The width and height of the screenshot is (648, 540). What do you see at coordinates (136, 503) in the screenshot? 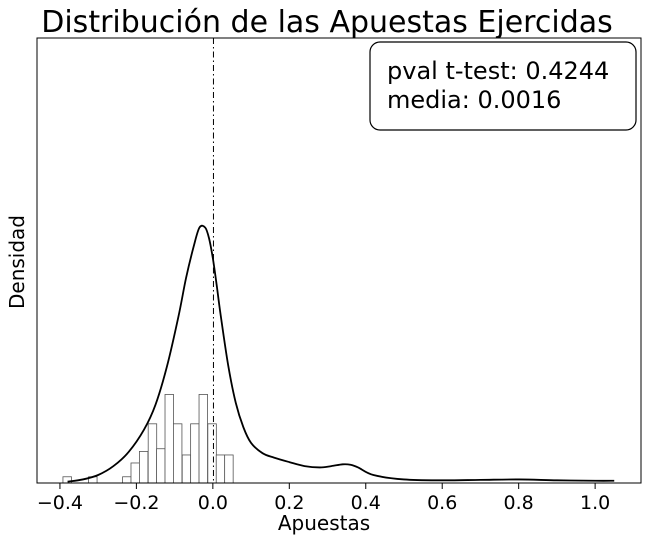
I see `x-tick-label: −0.2` at bounding box center [136, 503].